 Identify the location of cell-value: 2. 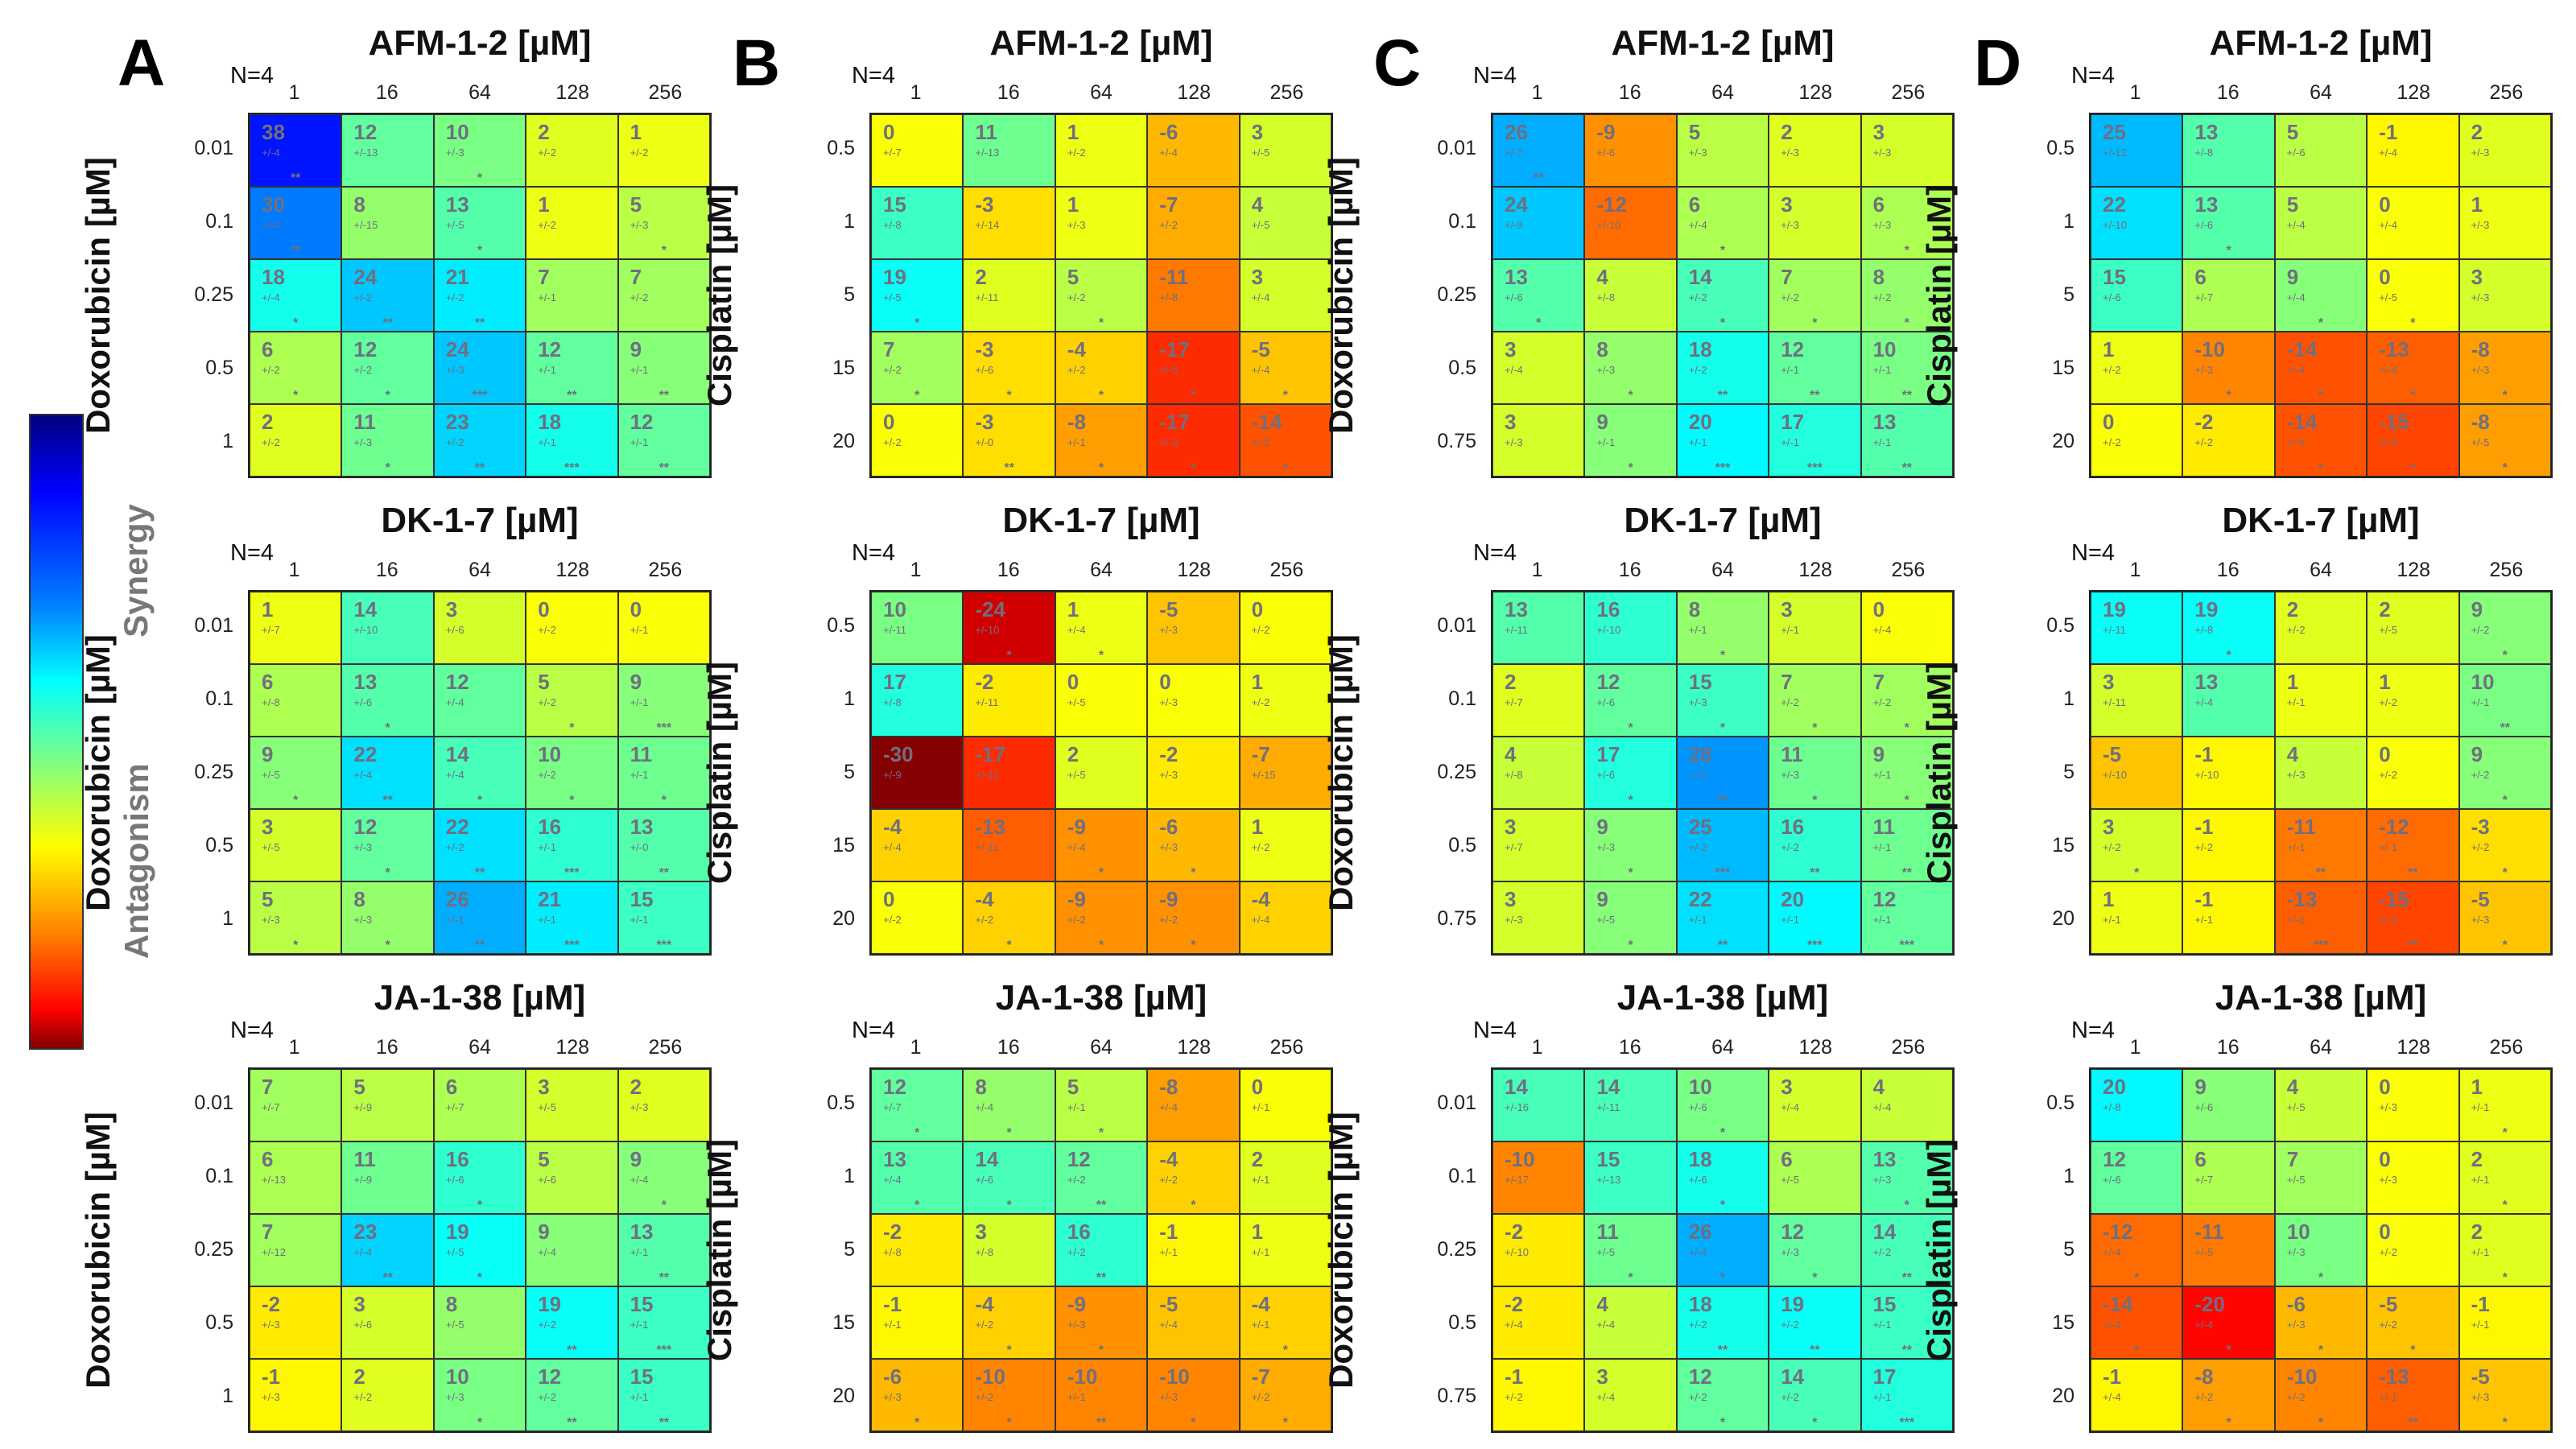
(2385, 609).